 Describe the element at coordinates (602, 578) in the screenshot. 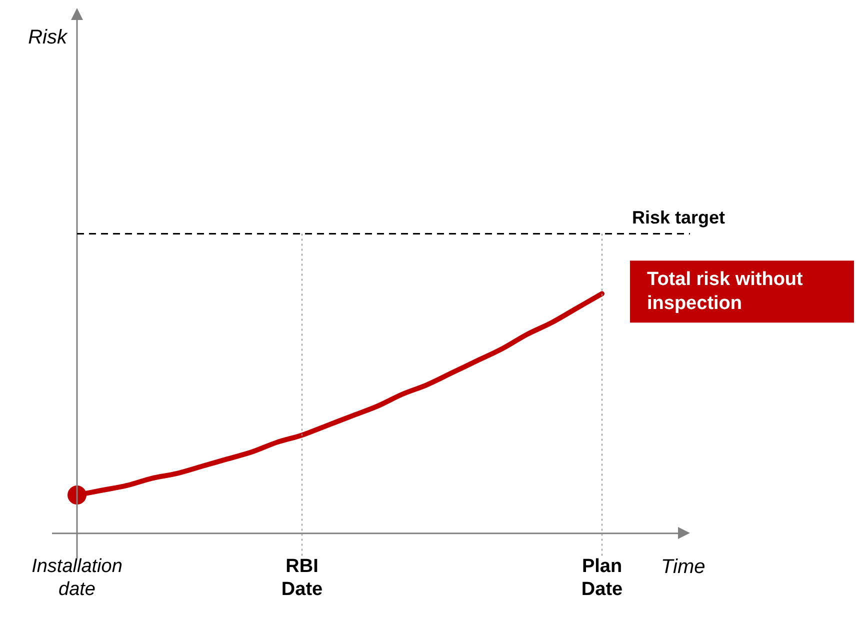

I see `x-tick-label: Plan Date` at that location.